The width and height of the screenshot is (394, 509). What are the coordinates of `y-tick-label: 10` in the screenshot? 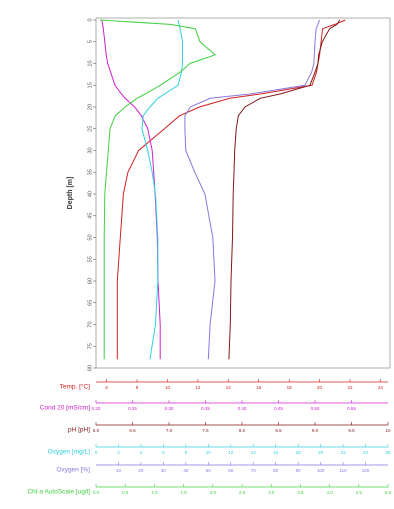 It's located at (90, 63).